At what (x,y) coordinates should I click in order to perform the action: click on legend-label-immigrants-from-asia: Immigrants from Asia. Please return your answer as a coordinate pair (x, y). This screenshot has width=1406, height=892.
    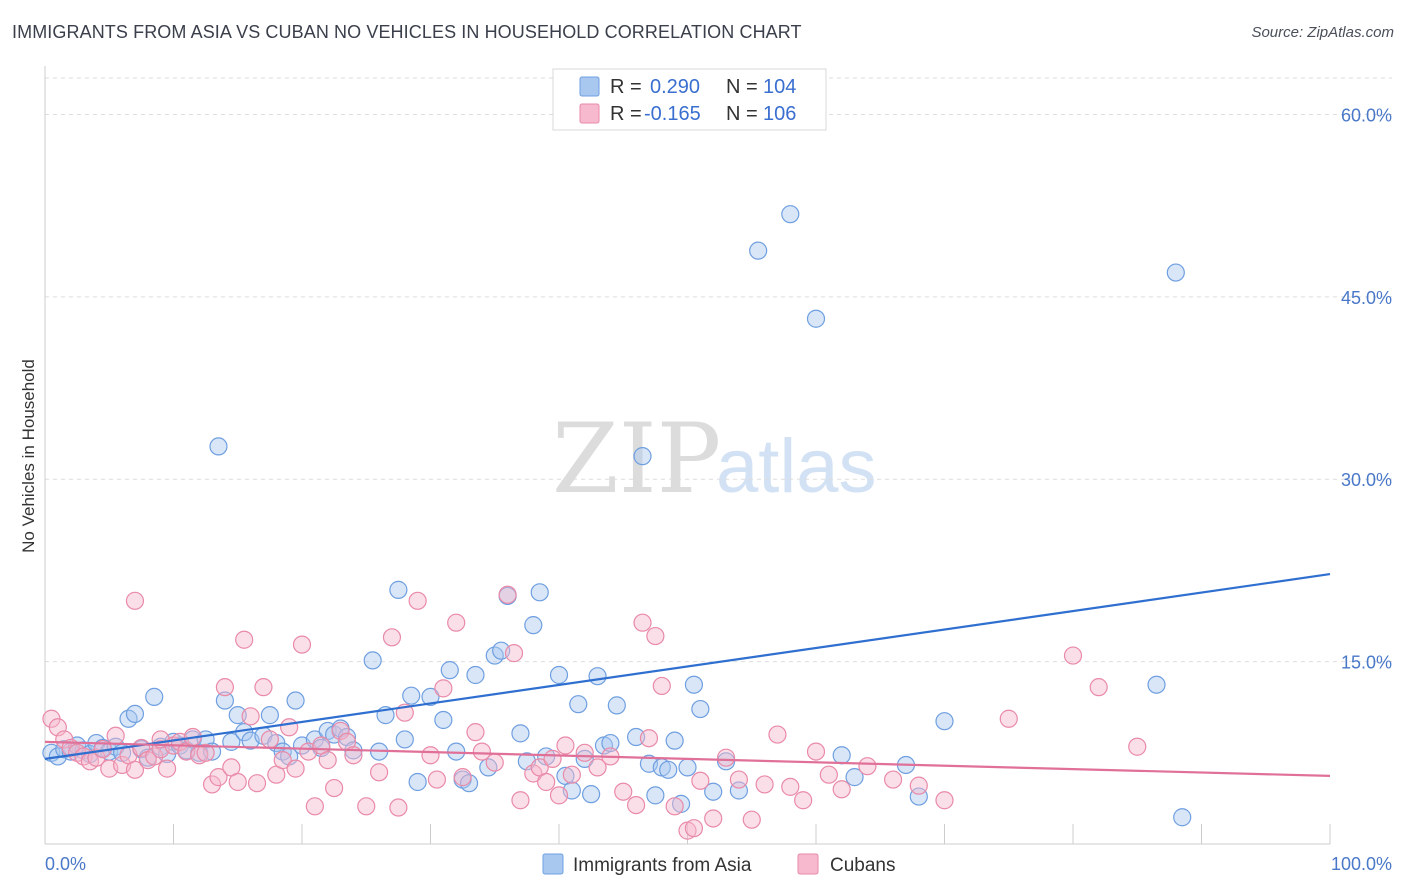
    Looking at the image, I should click on (662, 865).